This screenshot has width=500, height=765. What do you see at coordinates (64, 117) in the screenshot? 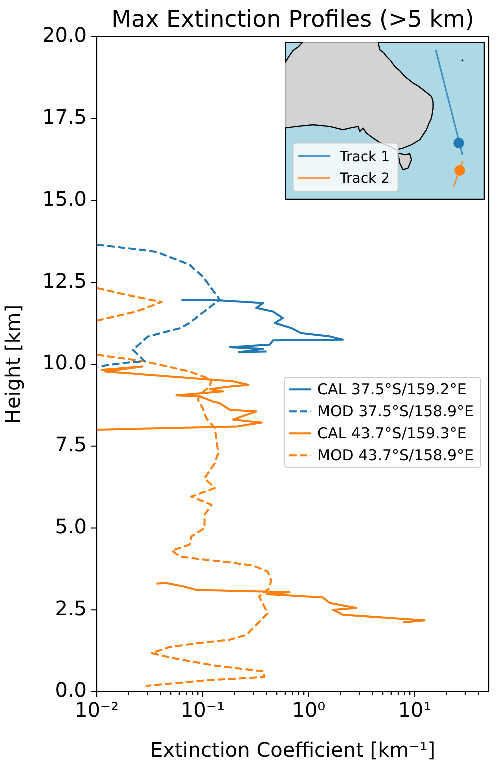
I see `y-tick-label: 17.5` at bounding box center [64, 117].